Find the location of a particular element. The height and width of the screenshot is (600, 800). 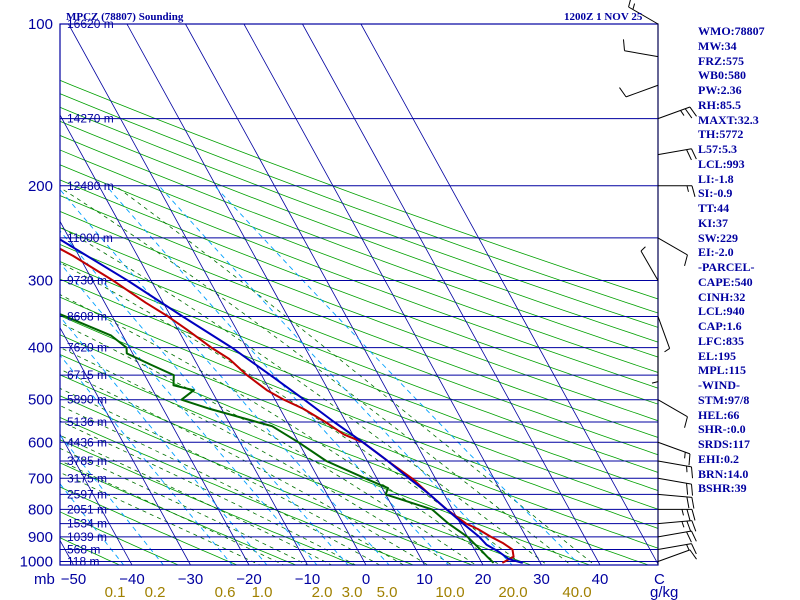

stat-line: CINH:32 is located at coordinates (722, 296).